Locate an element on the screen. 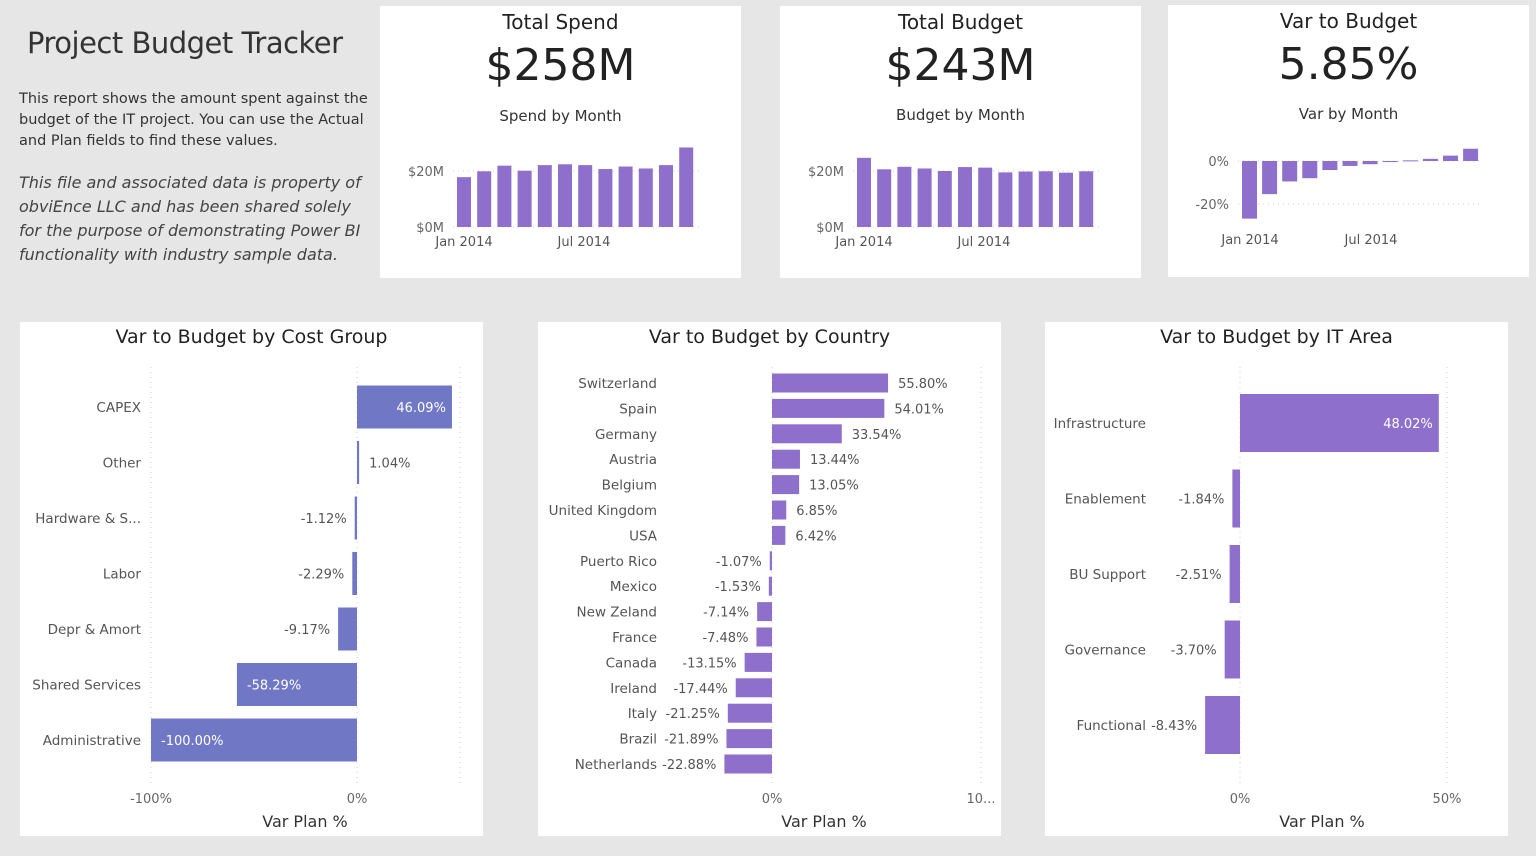  chart-title: Var by Month is located at coordinates (1348, 114).